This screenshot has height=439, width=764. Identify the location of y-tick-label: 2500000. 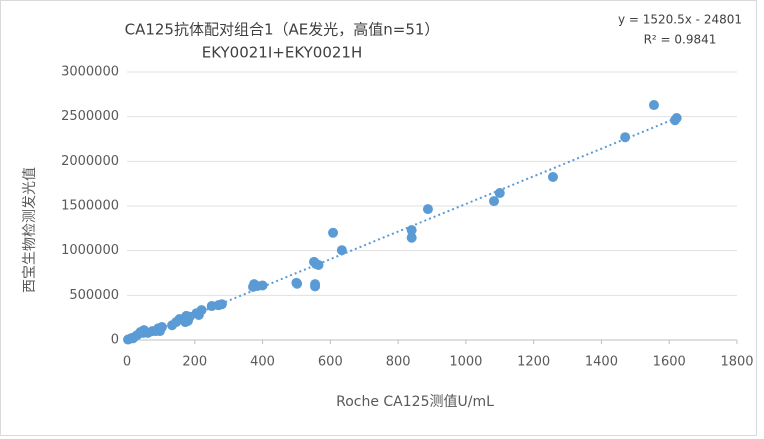
(90, 116).